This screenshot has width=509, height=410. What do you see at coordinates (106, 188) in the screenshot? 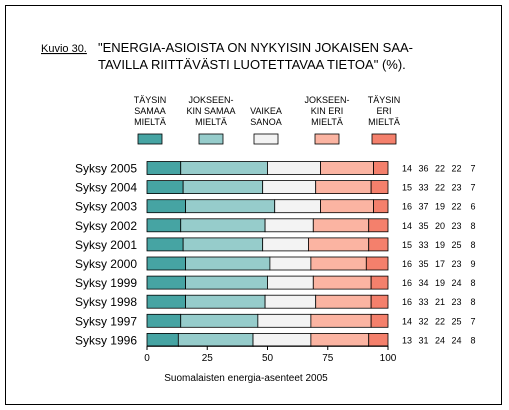
I see `category-label: Syksy 2004` at bounding box center [106, 188].